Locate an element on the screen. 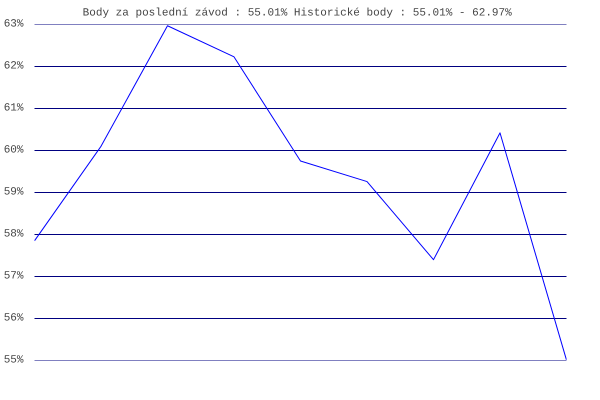 Image resolution: width=600 pixels, height=400 pixels. y-tick-label: 60% is located at coordinates (14, 150).